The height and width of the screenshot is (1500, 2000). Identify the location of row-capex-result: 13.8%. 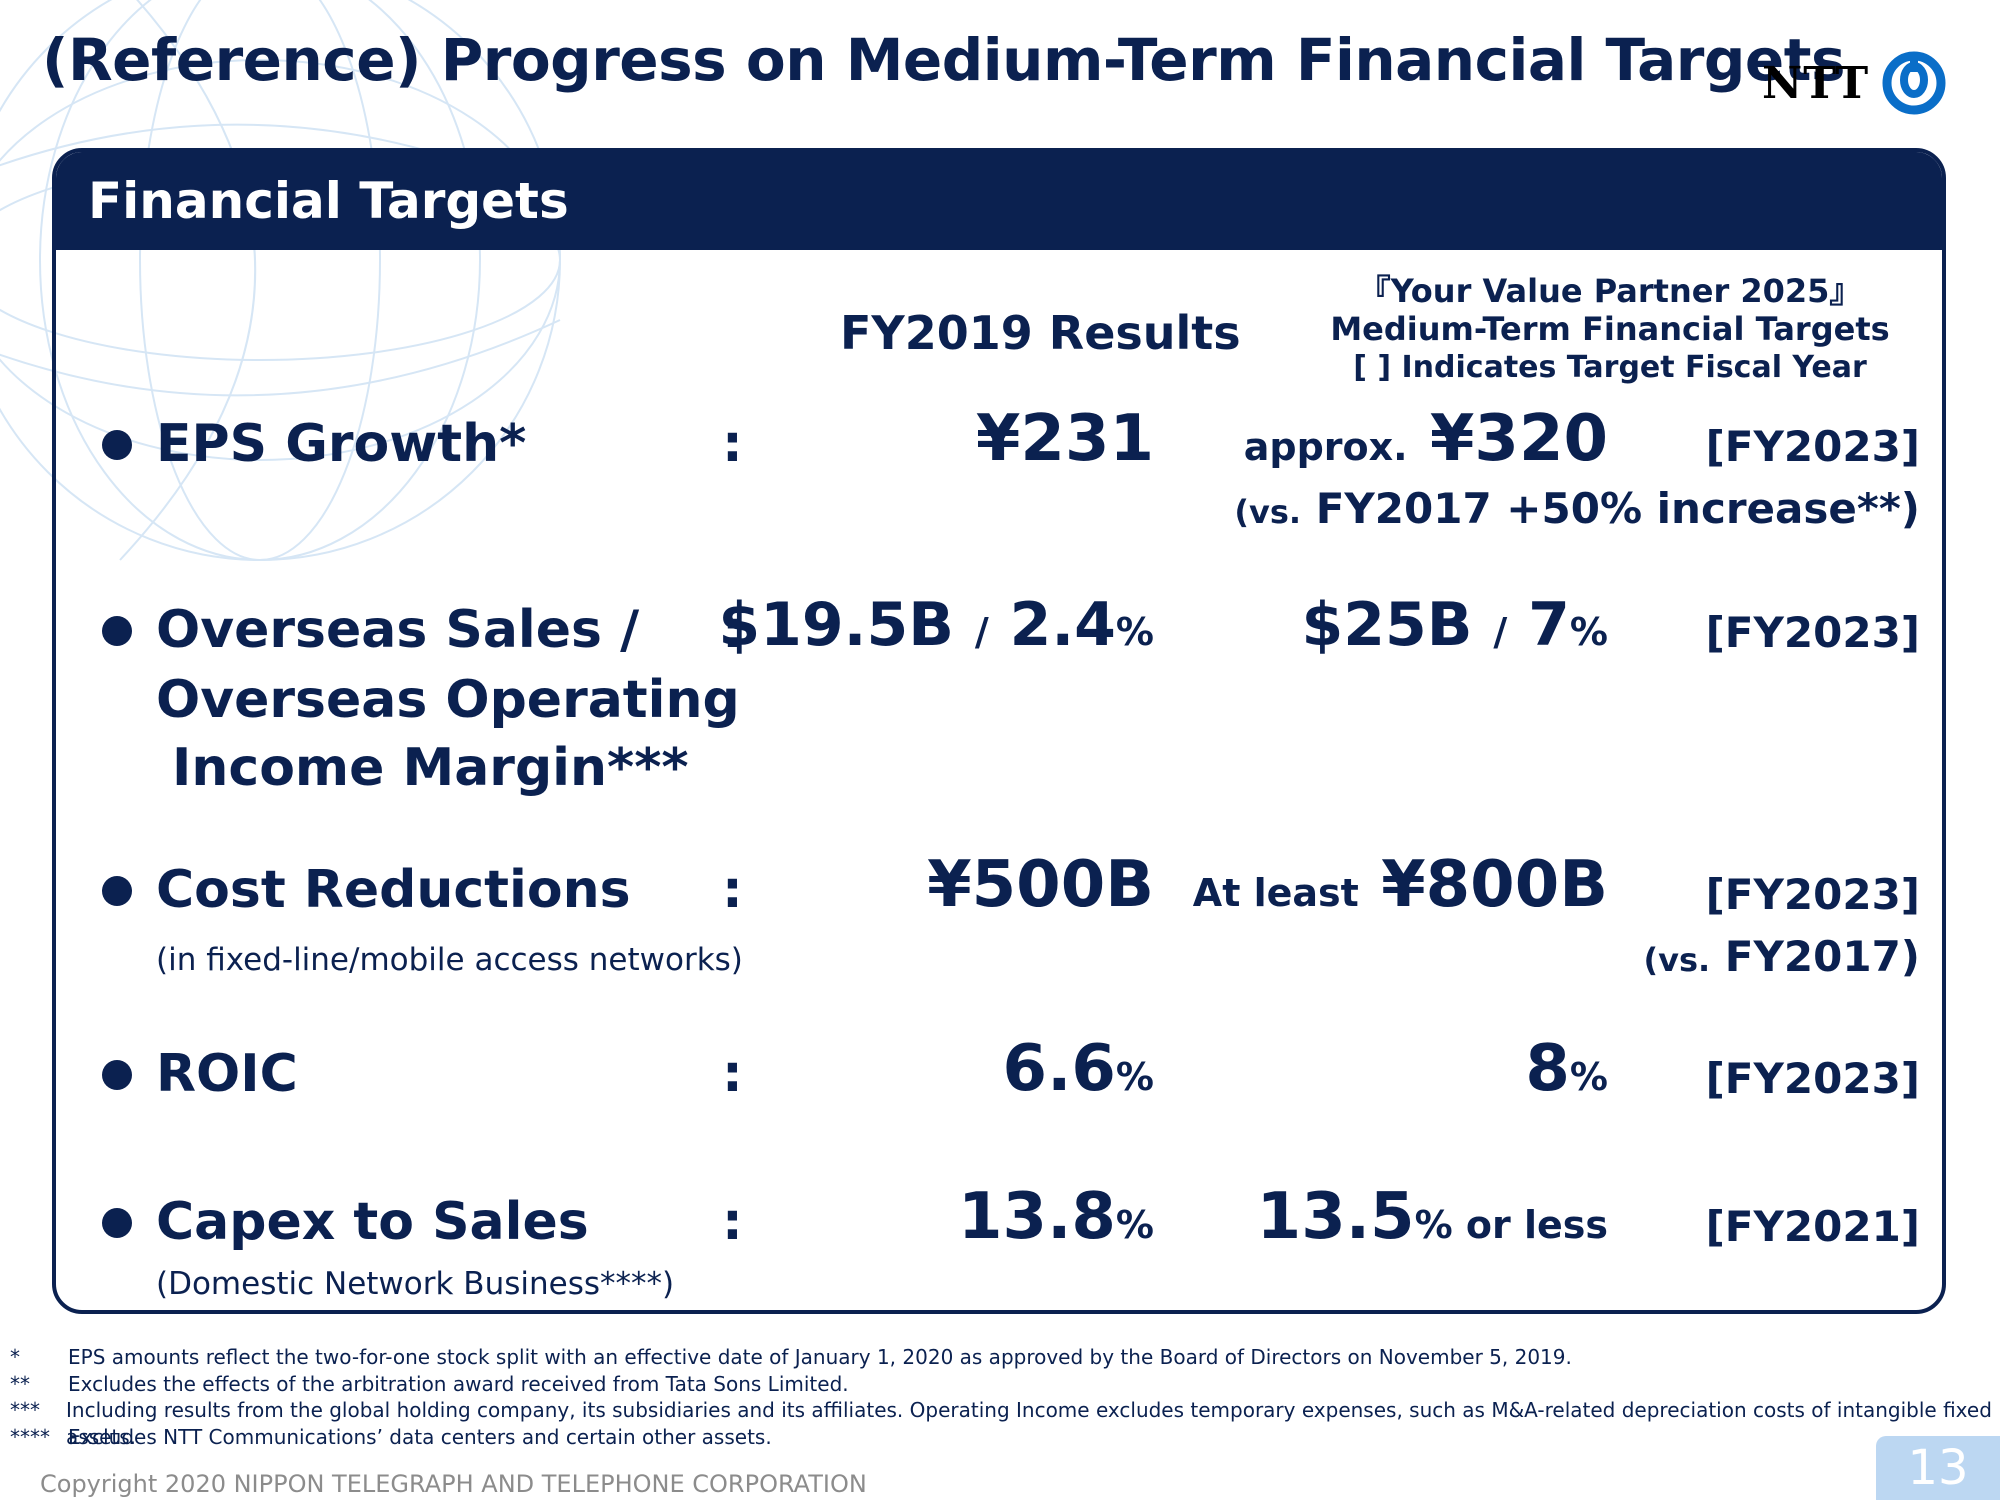
(1056, 1217).